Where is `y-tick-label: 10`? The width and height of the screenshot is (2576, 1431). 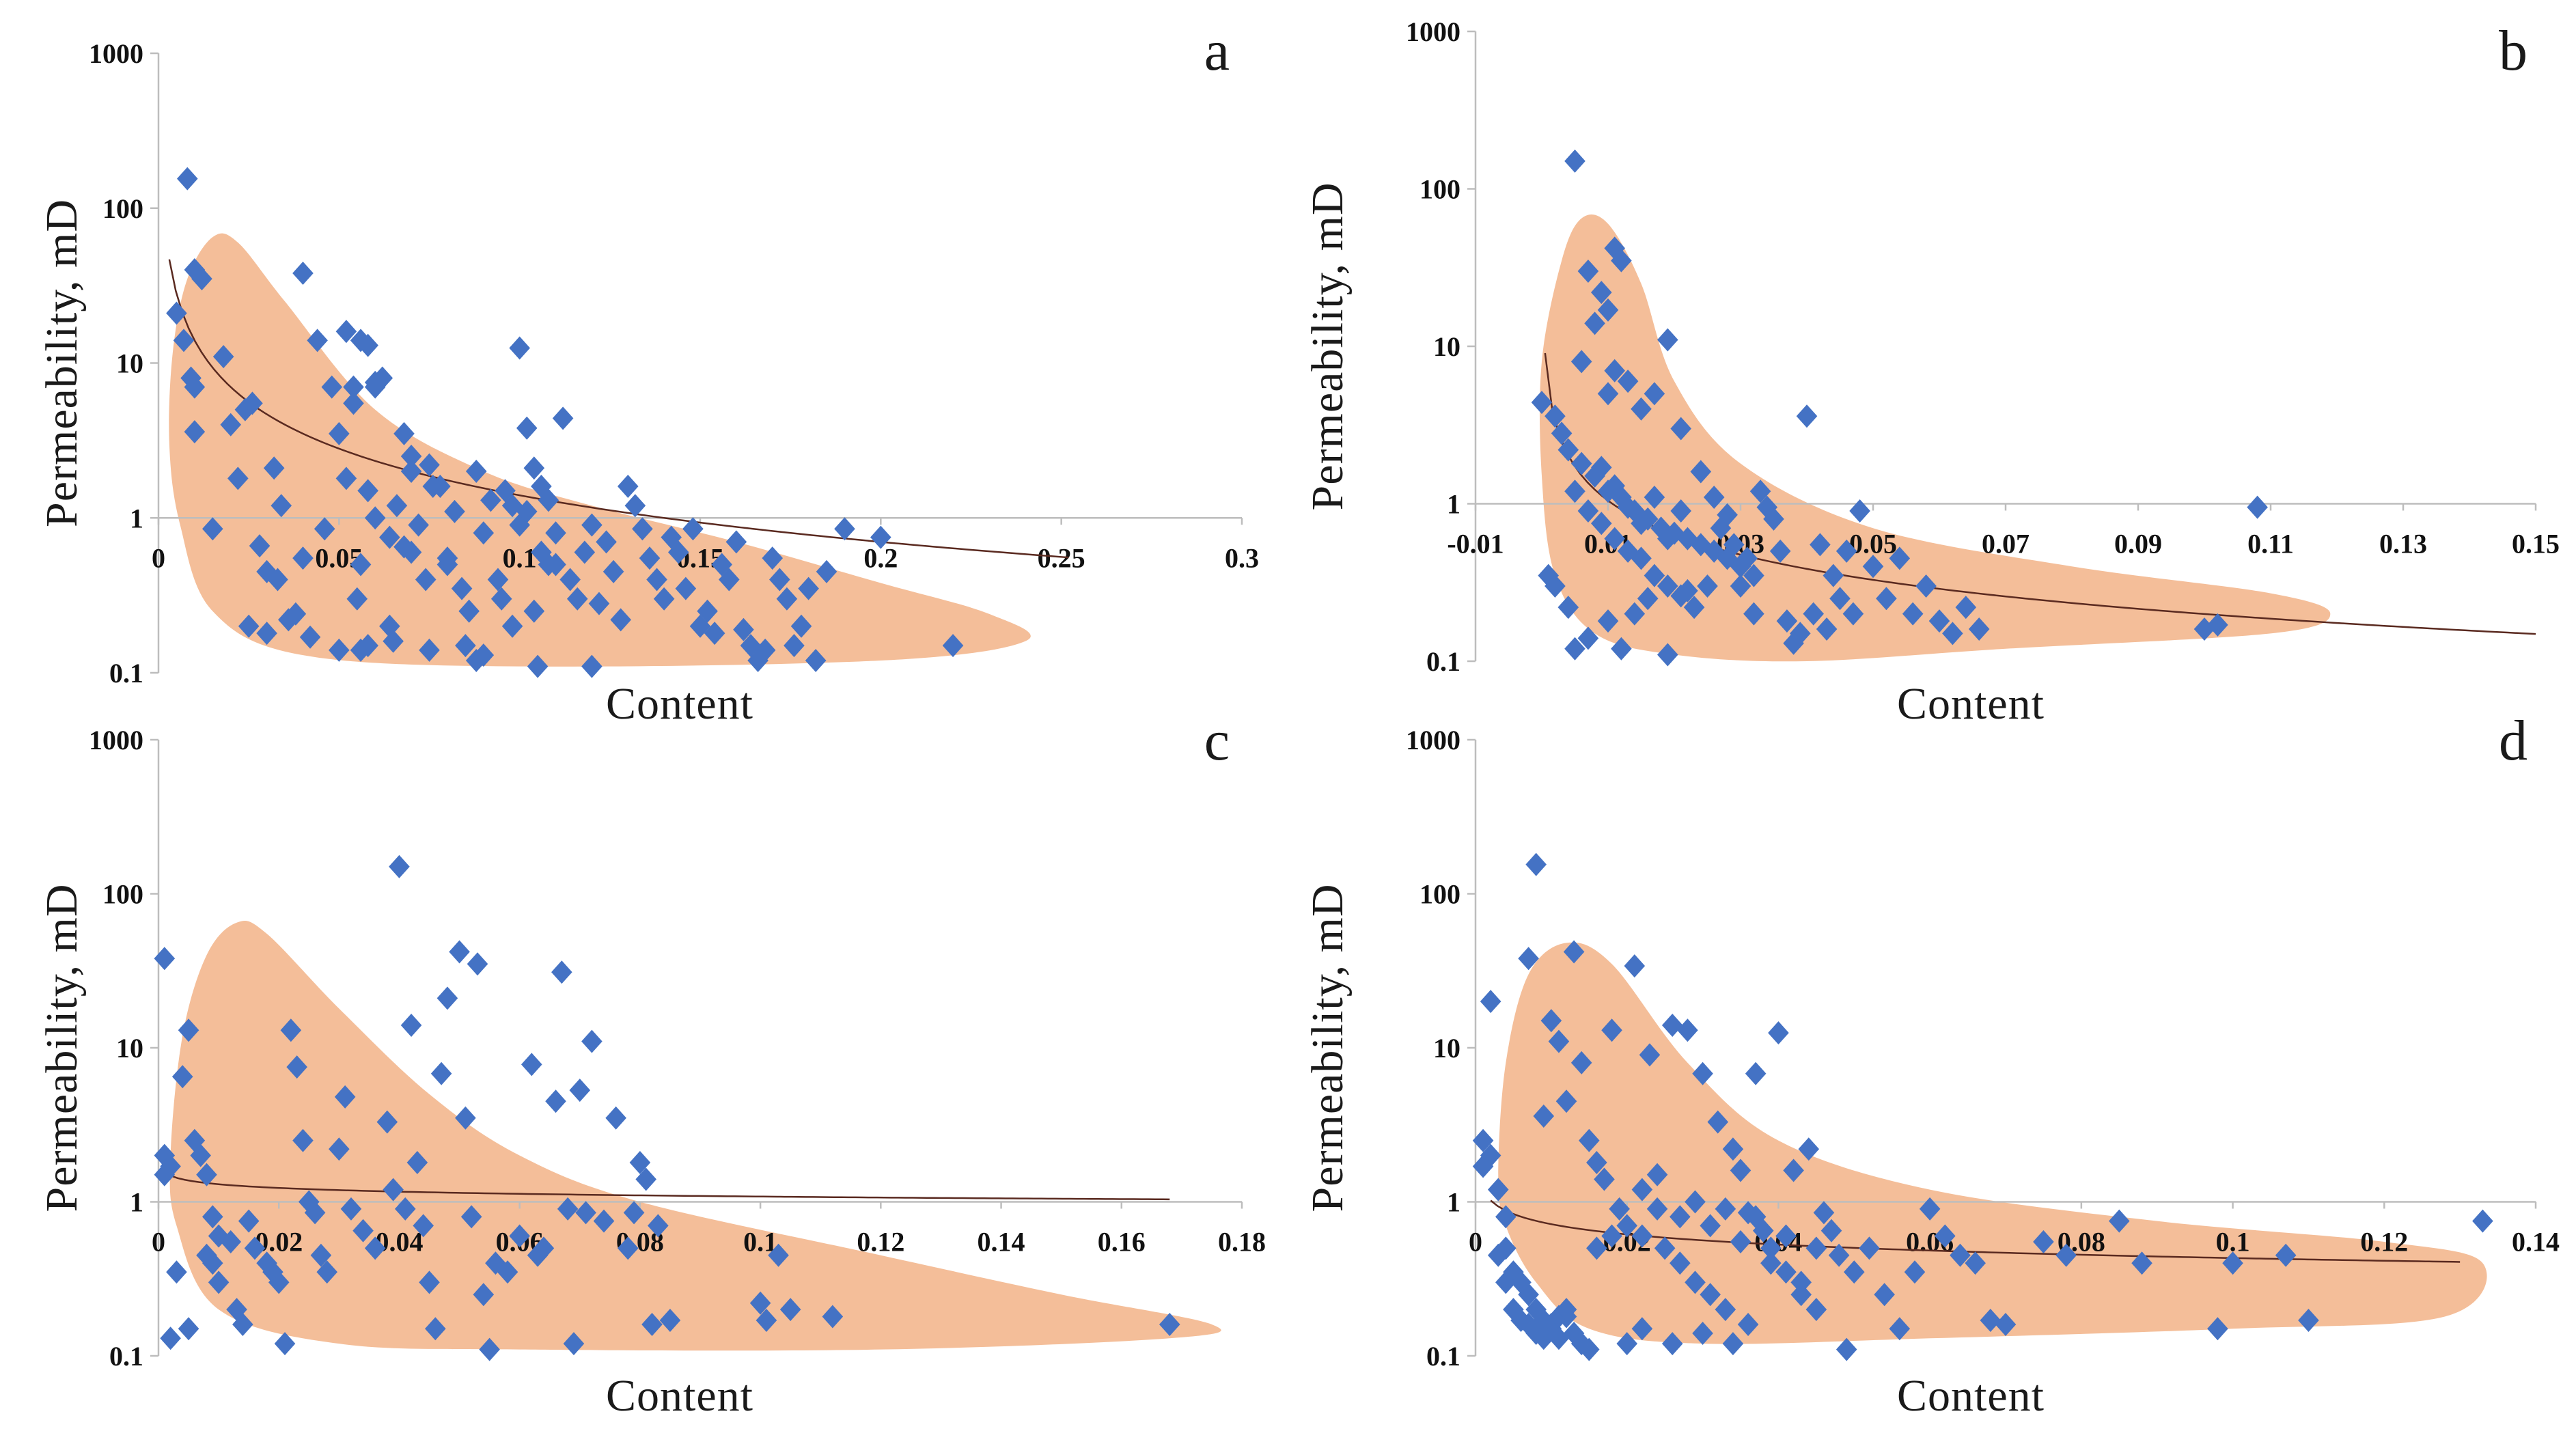
y-tick-label: 10 is located at coordinates (1446, 1048).